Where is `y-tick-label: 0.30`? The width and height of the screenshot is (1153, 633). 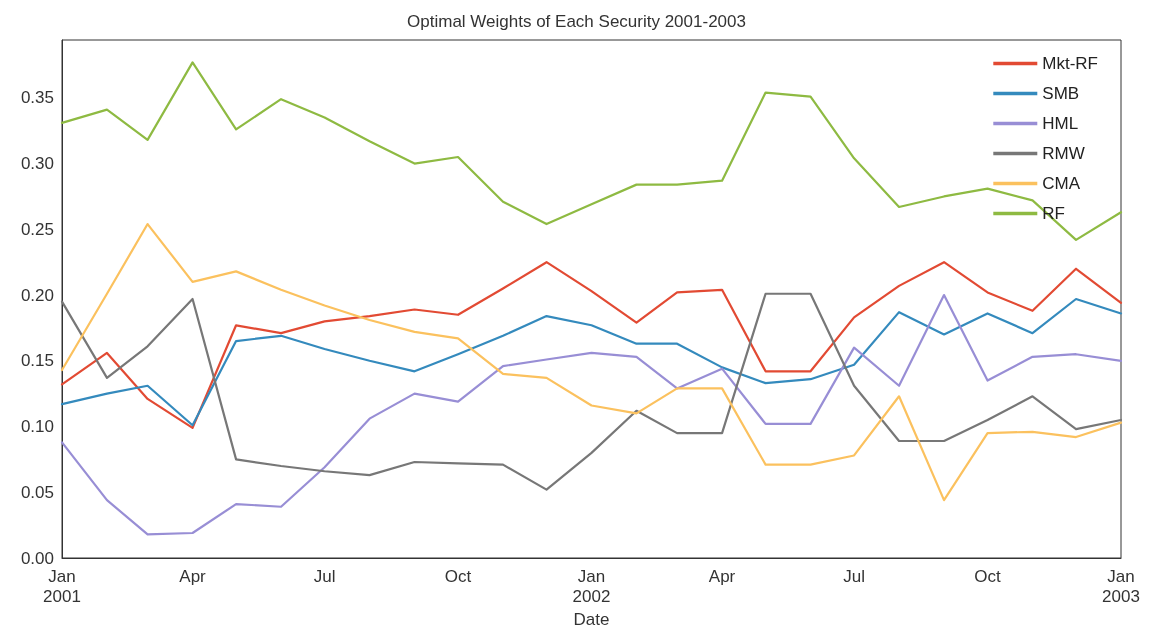
y-tick-label: 0.30 is located at coordinates (37, 164).